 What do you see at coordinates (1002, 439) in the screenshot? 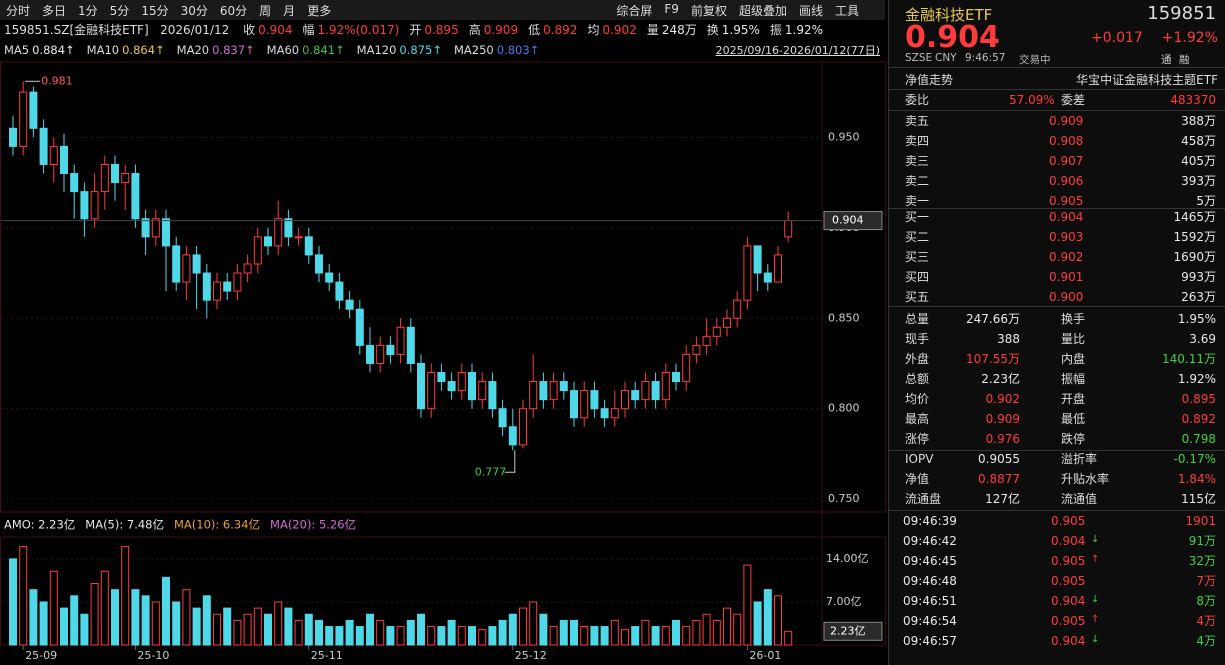
I see `stat-row-cell: 0.976` at bounding box center [1002, 439].